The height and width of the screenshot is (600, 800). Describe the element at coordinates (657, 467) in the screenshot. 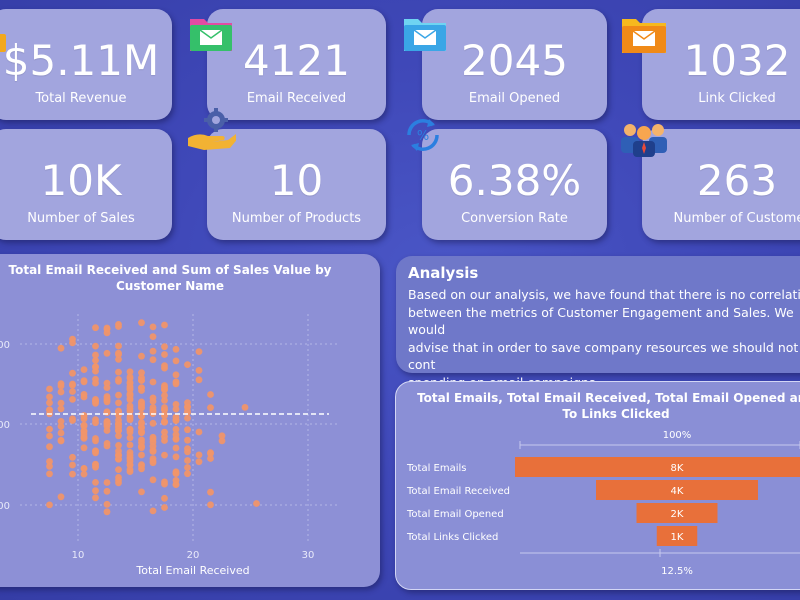

I see `funnel-bar` at that location.